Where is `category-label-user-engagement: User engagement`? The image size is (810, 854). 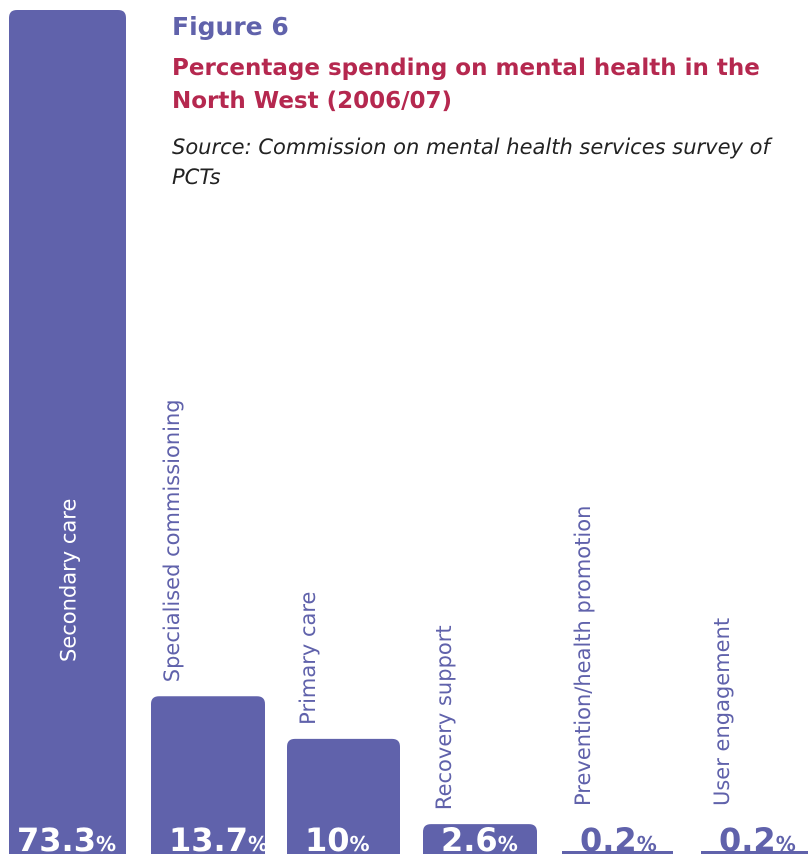
category-label-user-engagement: User engagement is located at coordinates (722, 712).